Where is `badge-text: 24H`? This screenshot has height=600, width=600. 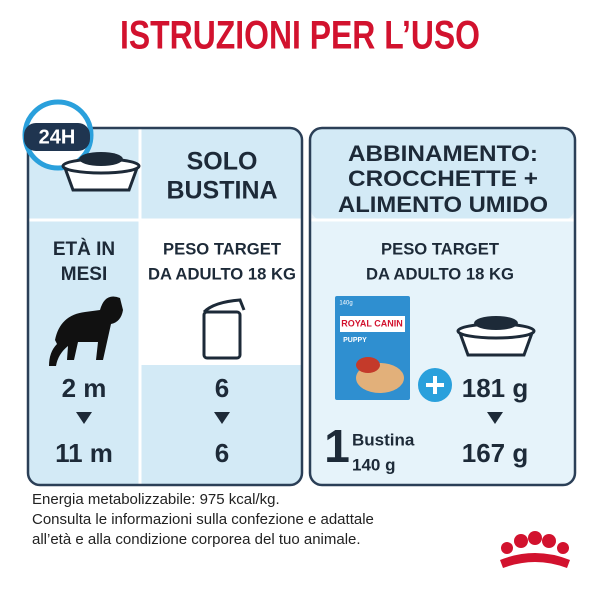 badge-text: 24H is located at coordinates (57, 137).